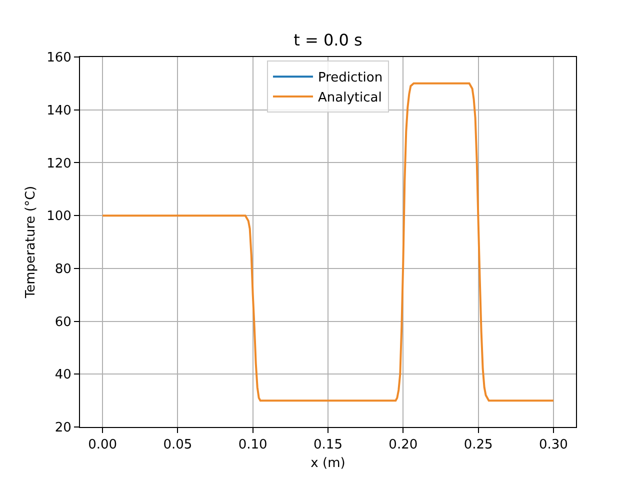 This screenshot has height=480, width=640. I want to click on x-axis-title: x (m), so click(328, 464).